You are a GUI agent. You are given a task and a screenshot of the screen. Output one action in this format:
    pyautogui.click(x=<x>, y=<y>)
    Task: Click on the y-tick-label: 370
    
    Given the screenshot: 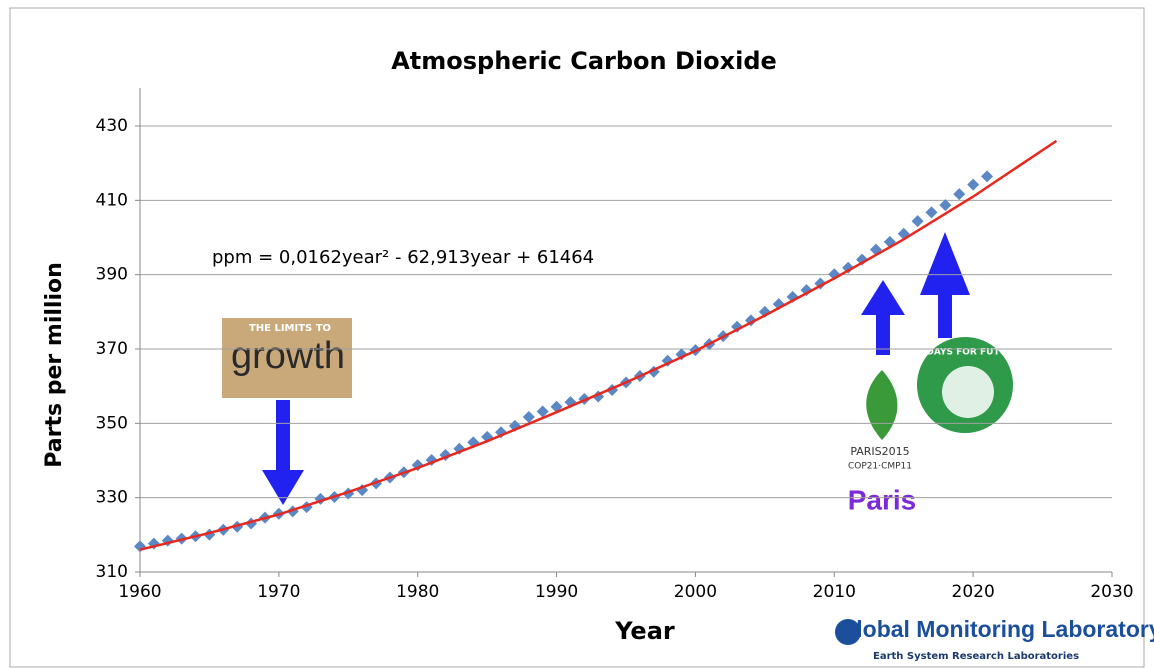 What is the action you would take?
    pyautogui.click(x=112, y=349)
    